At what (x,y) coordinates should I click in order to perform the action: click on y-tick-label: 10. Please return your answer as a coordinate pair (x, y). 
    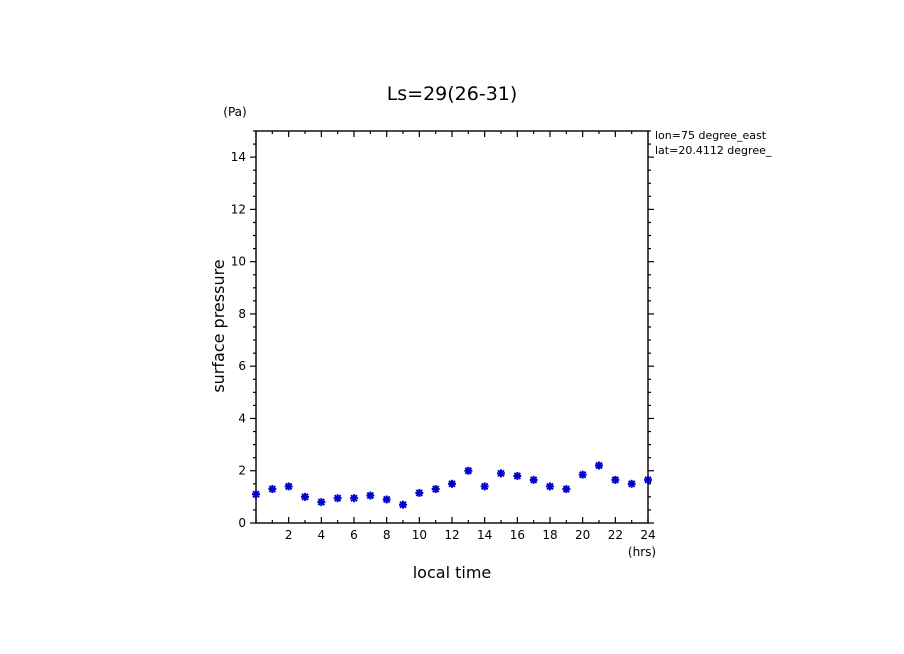
    Looking at the image, I should click on (238, 262).